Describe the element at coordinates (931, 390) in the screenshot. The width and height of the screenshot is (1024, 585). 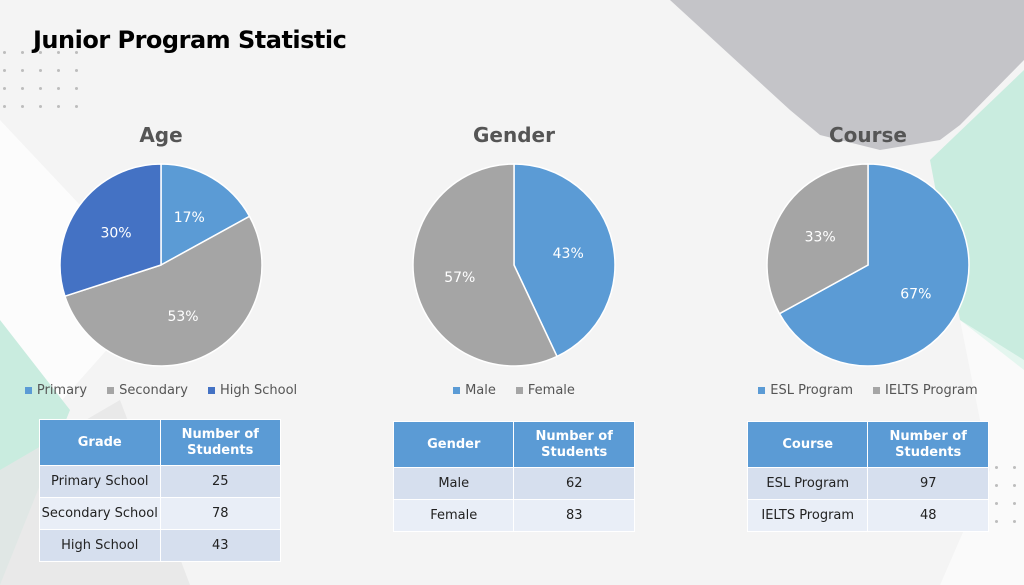
I see `legend-label: IELTS Program` at that location.